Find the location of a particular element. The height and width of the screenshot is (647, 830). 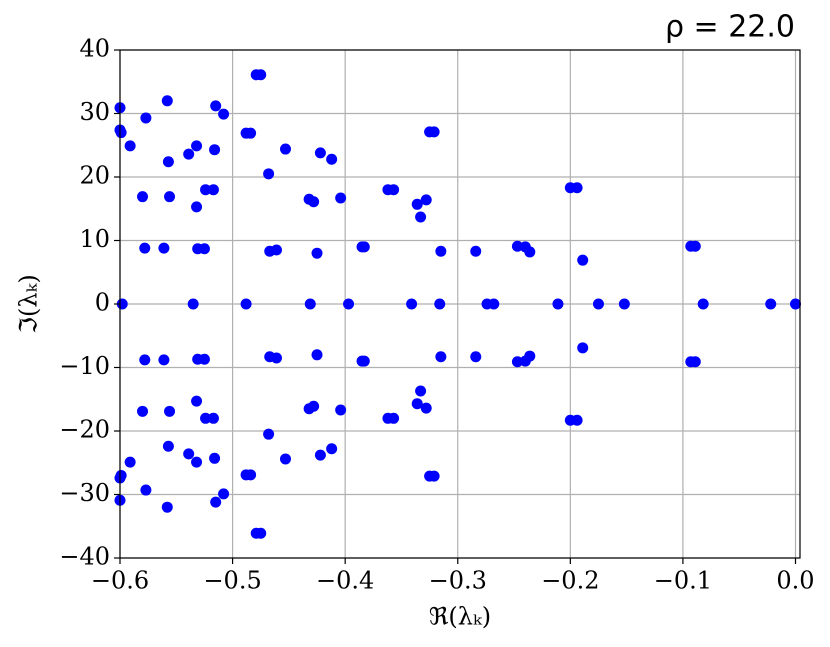

y-tick-label: 0 is located at coordinates (102, 303).